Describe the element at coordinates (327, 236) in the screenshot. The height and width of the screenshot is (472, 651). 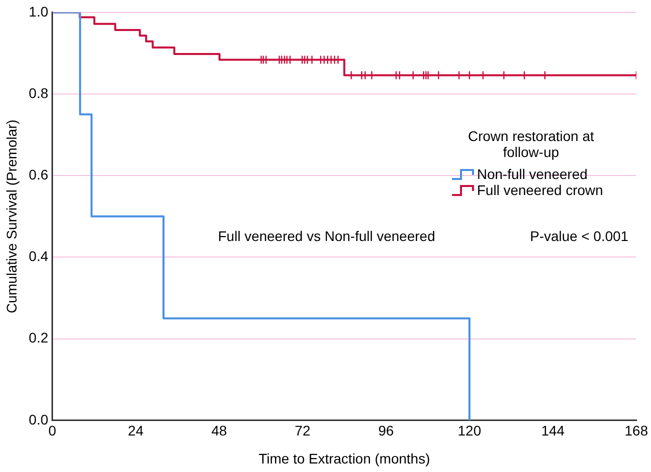
I see `annotation: Full veneered vs Non-full veneered` at that location.